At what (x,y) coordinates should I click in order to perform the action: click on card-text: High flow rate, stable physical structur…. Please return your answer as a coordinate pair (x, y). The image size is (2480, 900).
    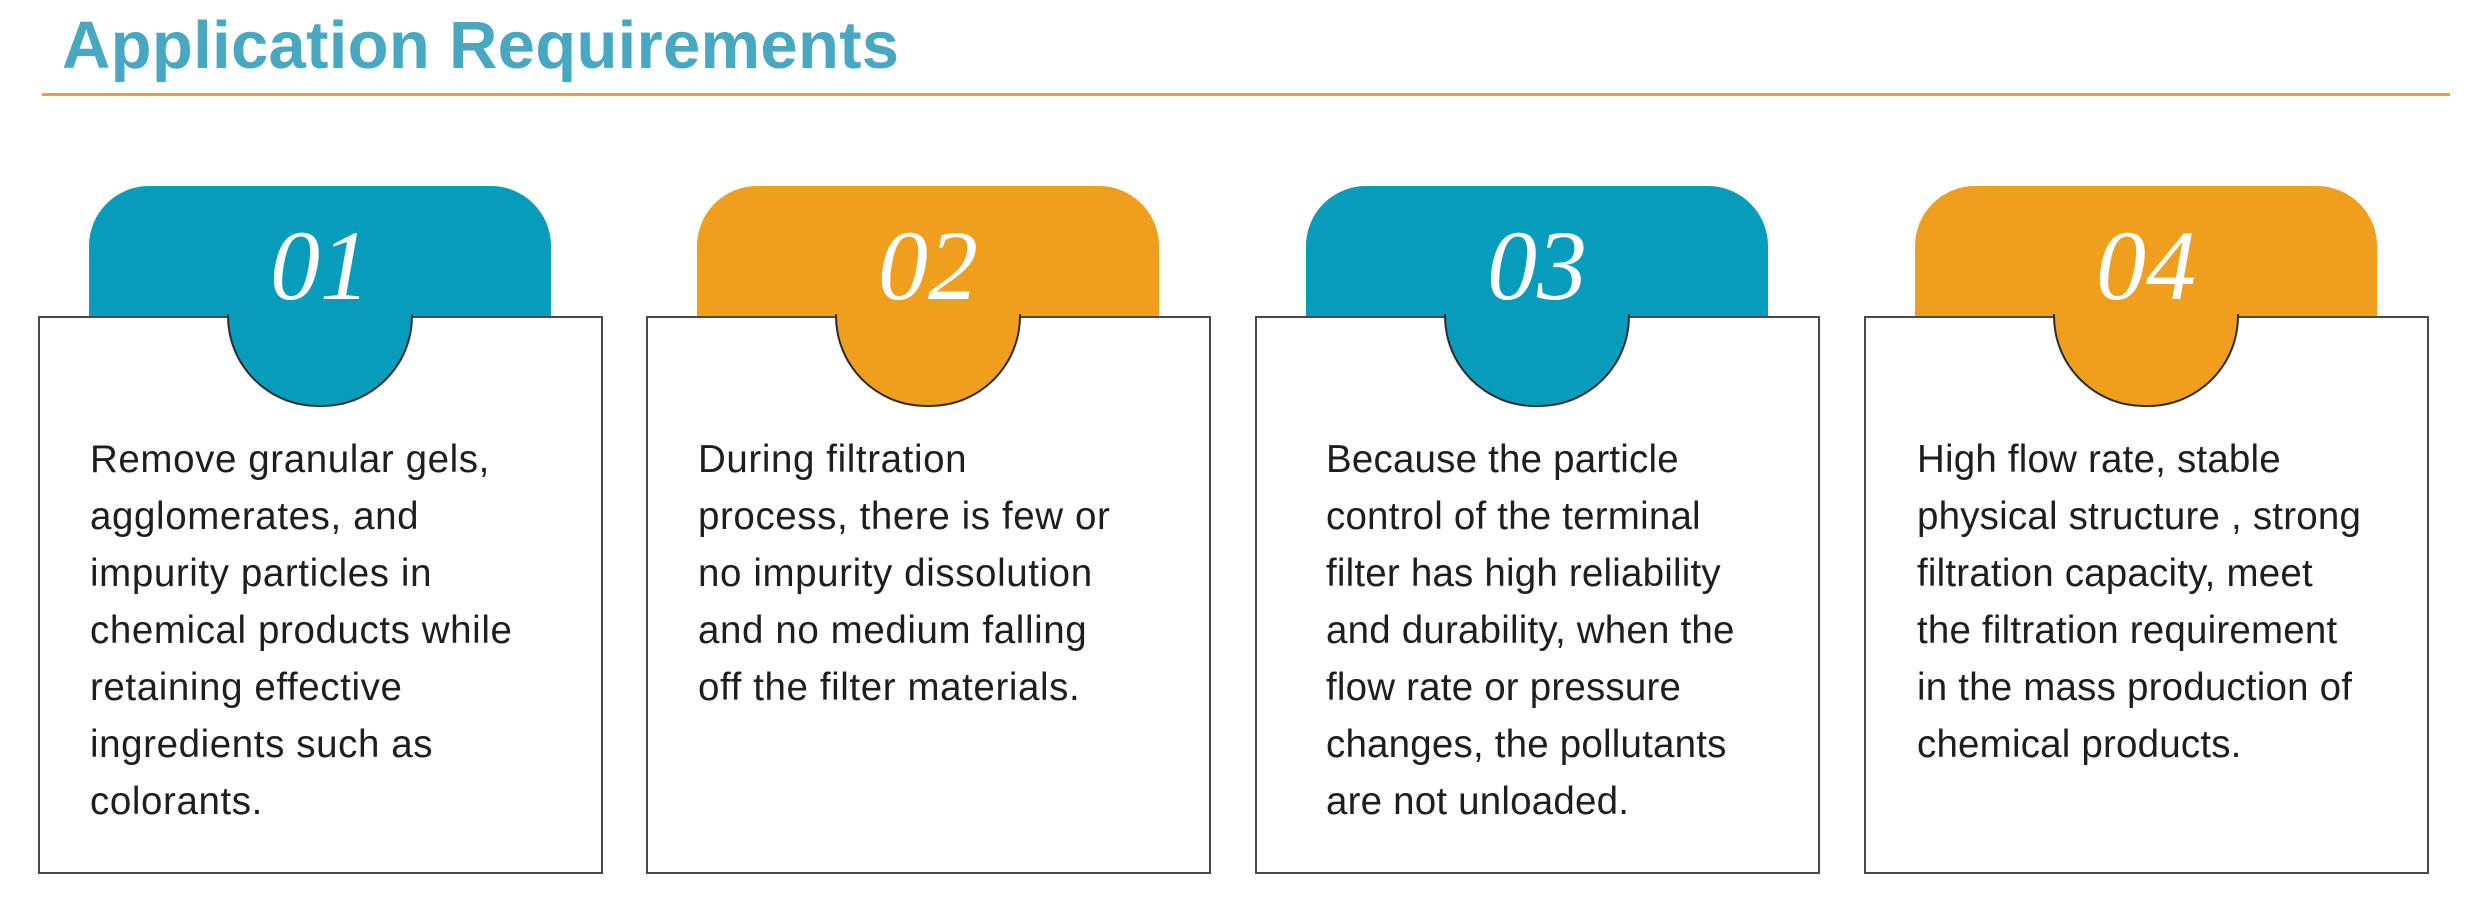
    Looking at the image, I should click on (2139, 602).